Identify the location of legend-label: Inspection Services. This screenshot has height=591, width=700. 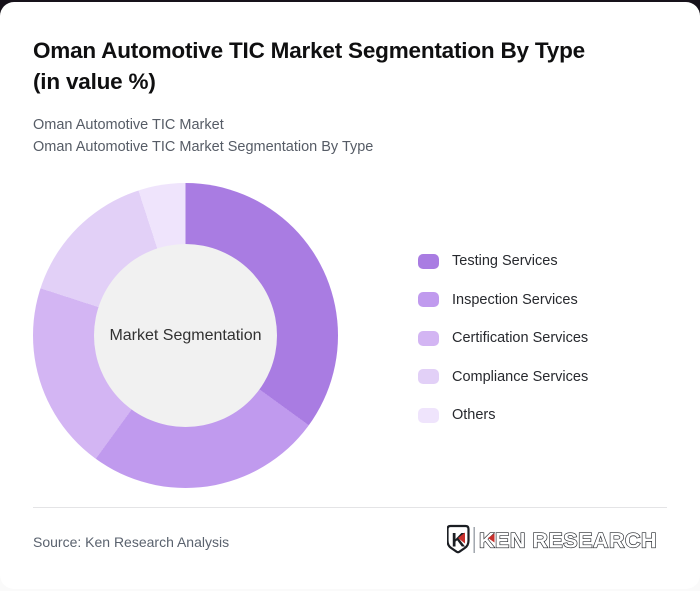
(515, 299).